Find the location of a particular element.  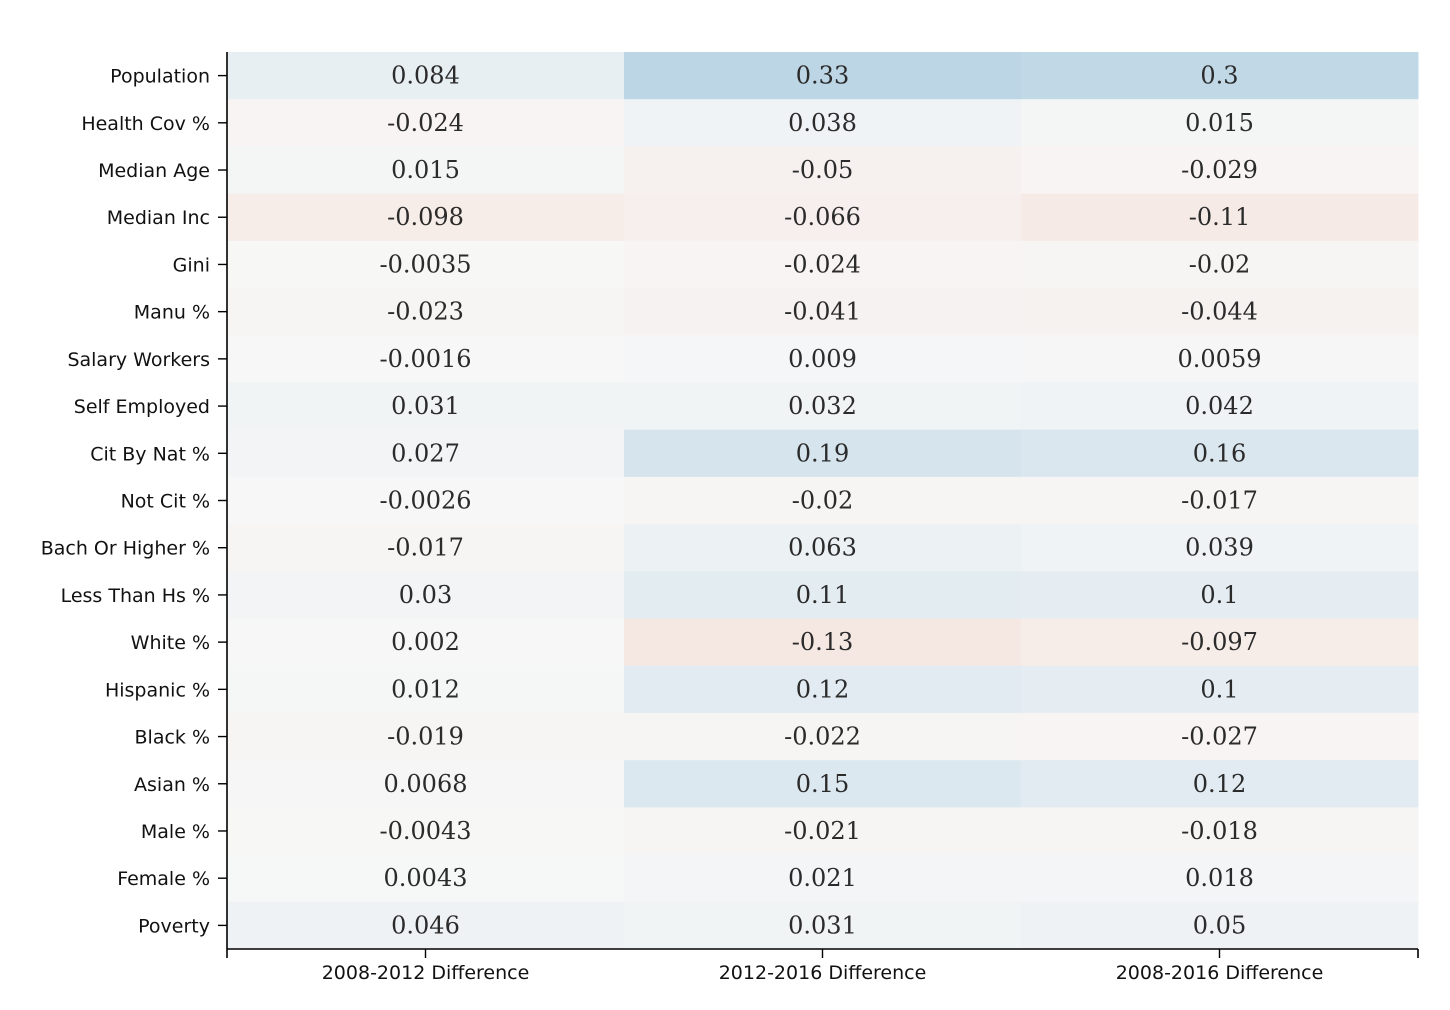

cell-value-label: -0.027 is located at coordinates (1219, 737).